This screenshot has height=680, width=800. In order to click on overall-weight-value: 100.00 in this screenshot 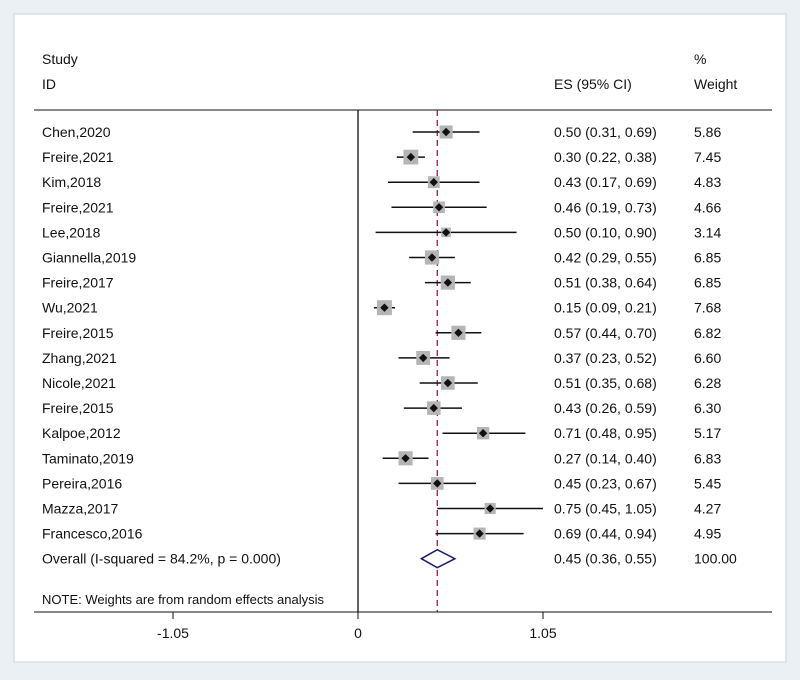, I will do `click(715, 559)`.